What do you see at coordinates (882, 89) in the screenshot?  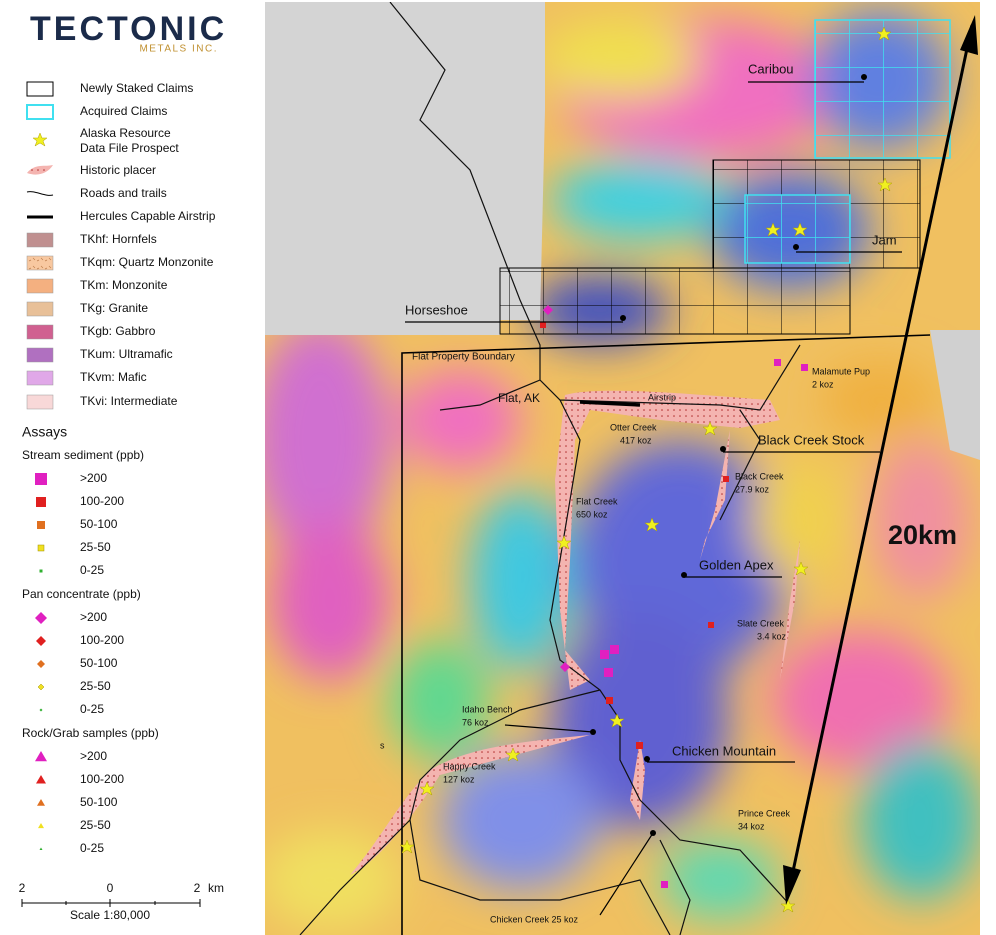 I see `acquired-claims` at bounding box center [882, 89].